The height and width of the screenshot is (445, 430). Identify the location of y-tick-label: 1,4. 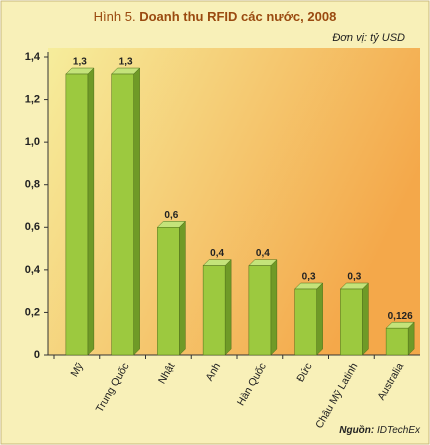
(33, 57).